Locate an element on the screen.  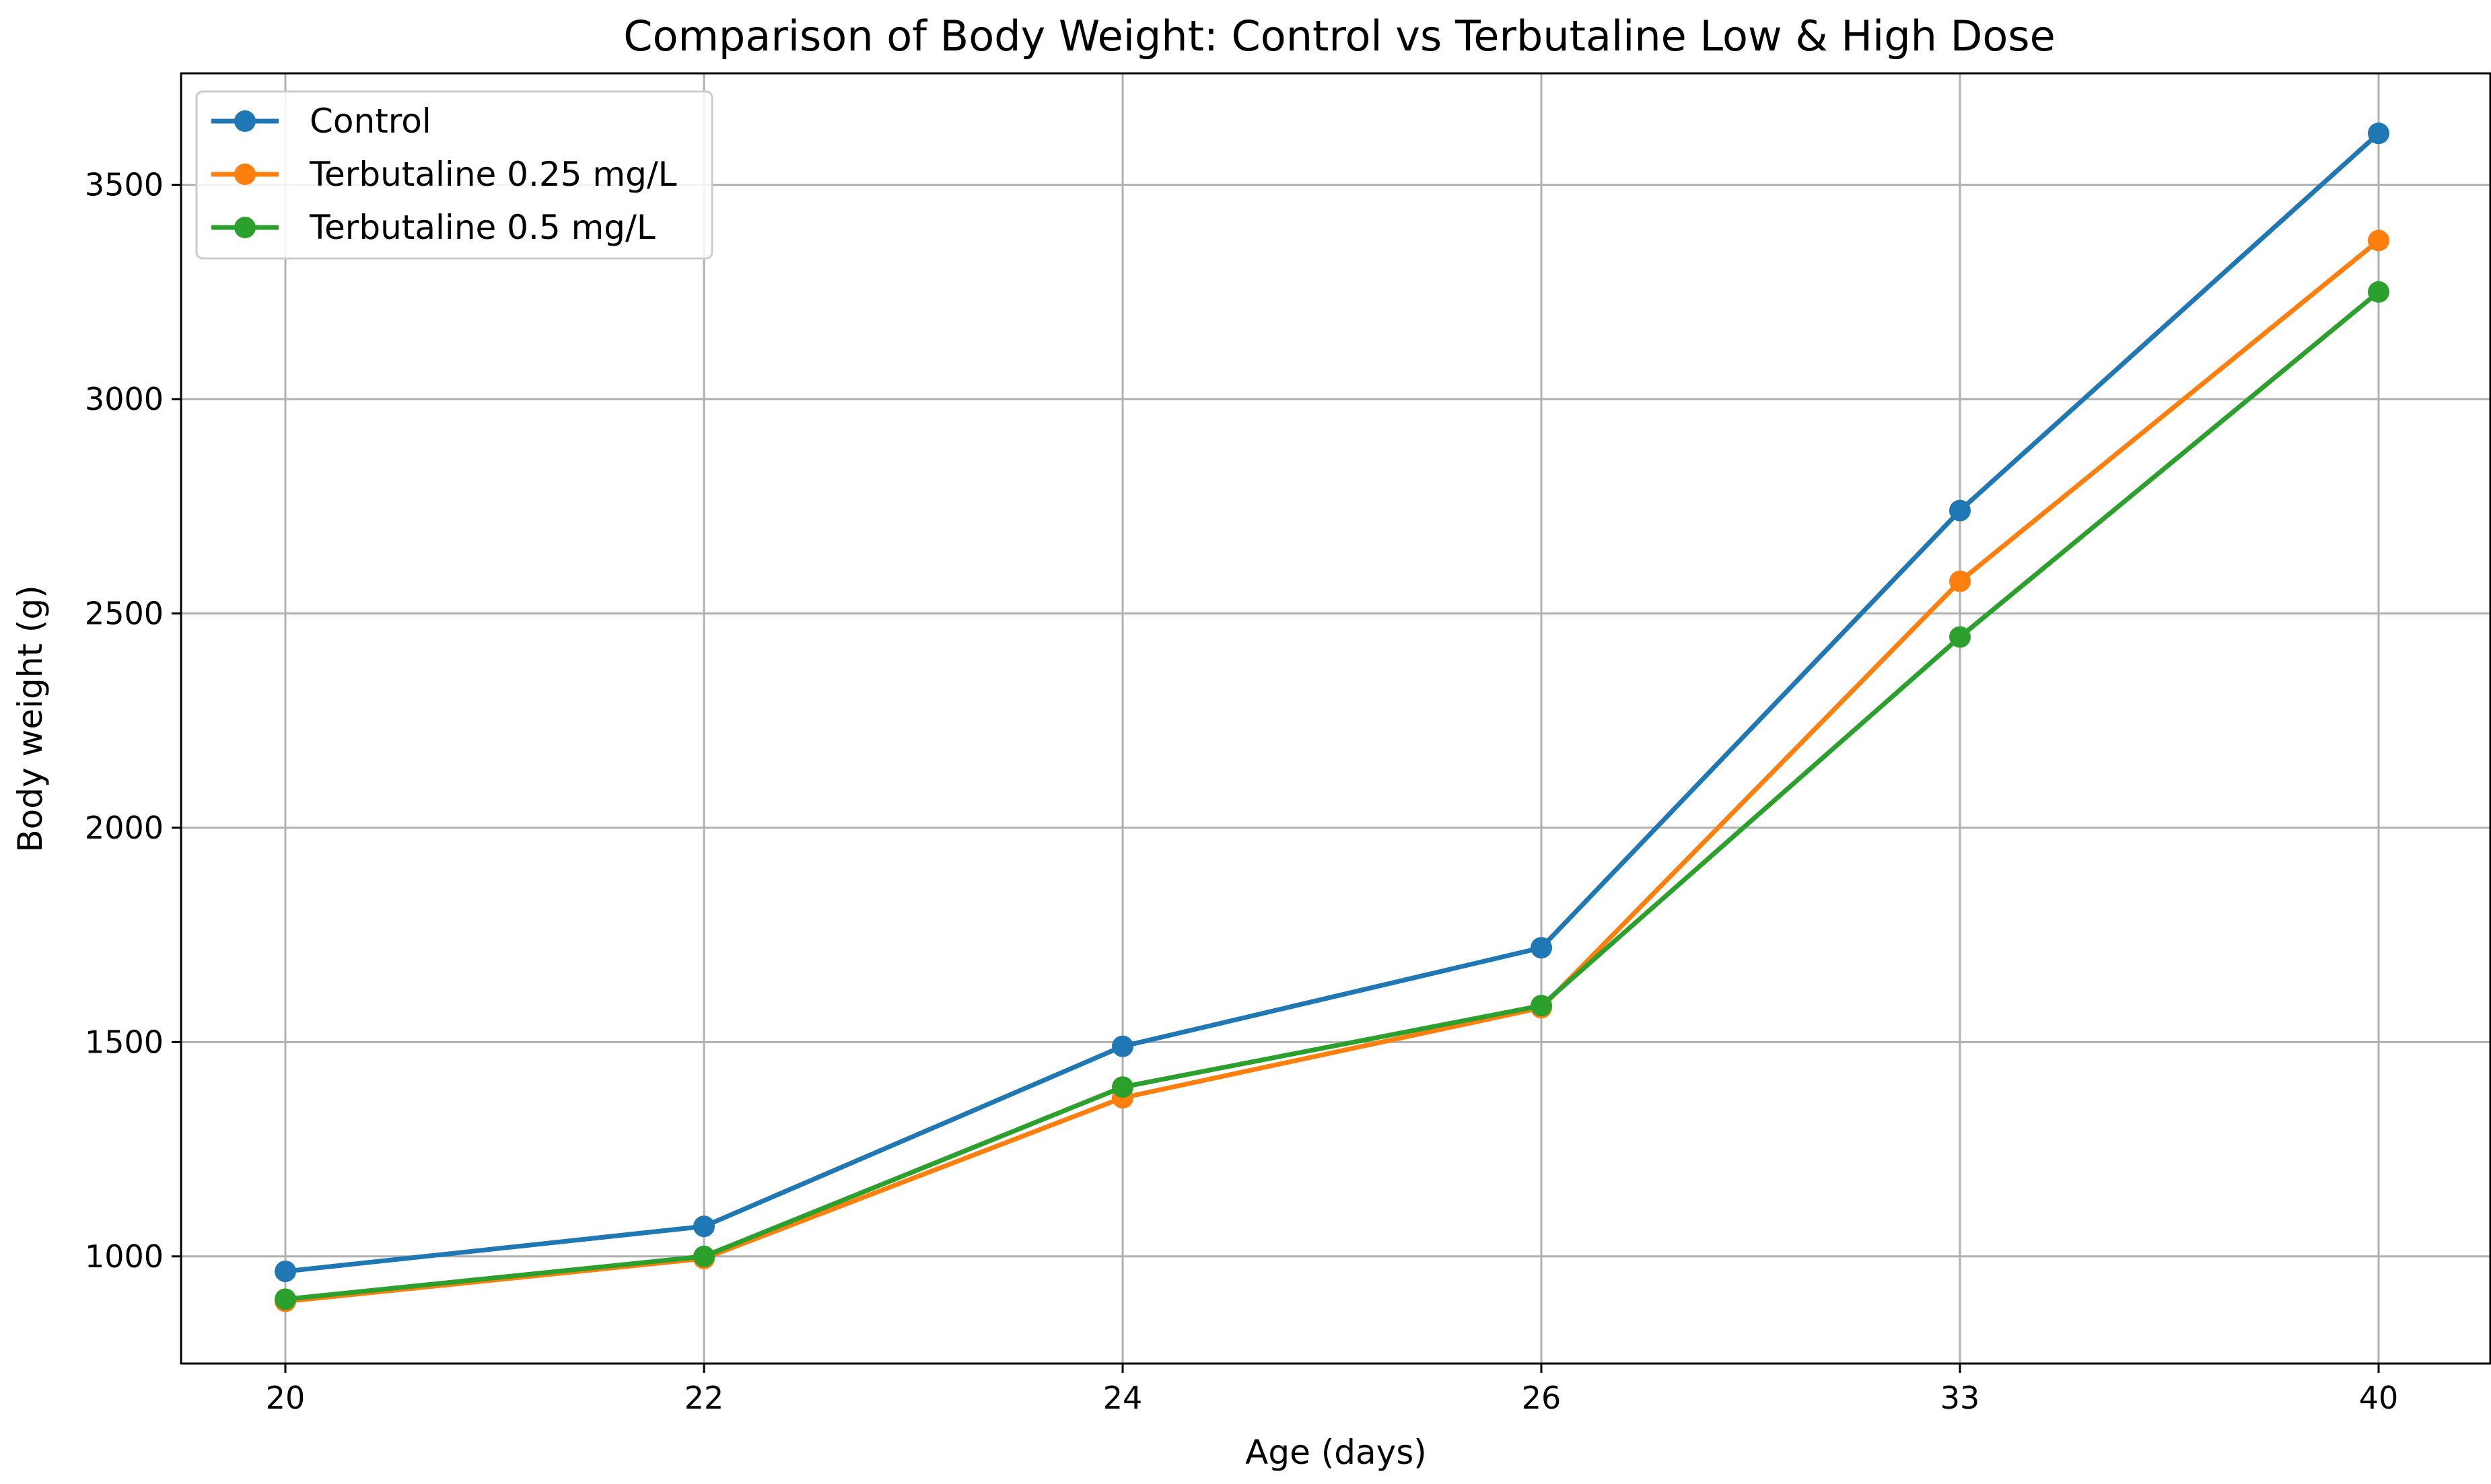
y-tick-label: 2500 is located at coordinates (125, 613).